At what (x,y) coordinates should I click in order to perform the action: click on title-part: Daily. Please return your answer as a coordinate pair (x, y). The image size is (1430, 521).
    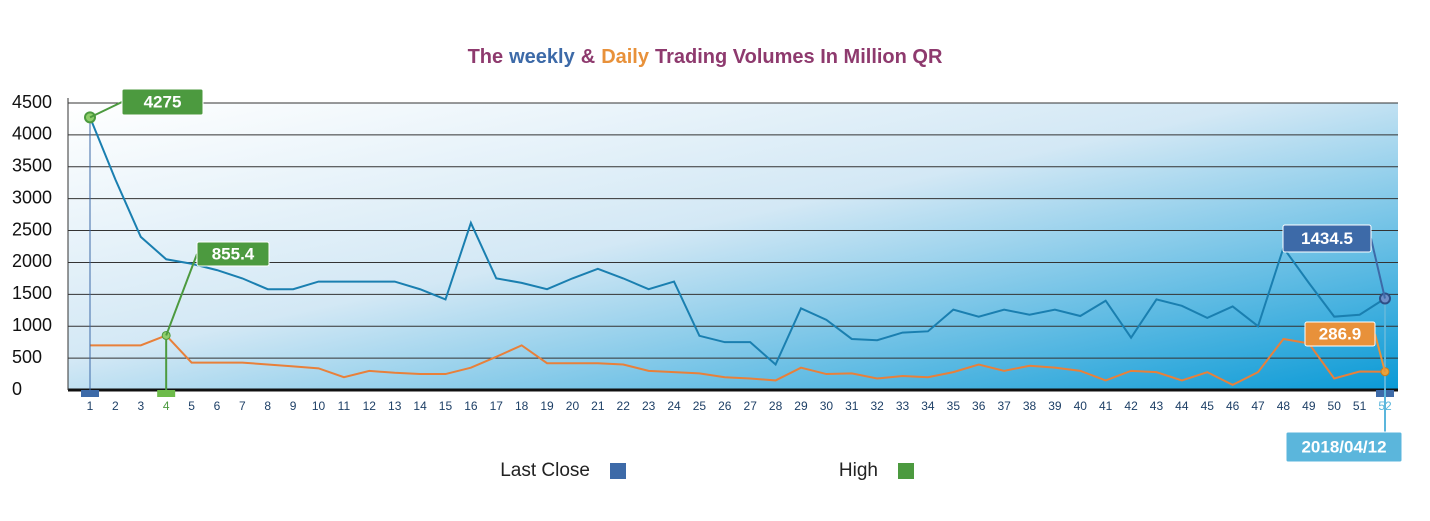
    Looking at the image, I should click on (625, 57).